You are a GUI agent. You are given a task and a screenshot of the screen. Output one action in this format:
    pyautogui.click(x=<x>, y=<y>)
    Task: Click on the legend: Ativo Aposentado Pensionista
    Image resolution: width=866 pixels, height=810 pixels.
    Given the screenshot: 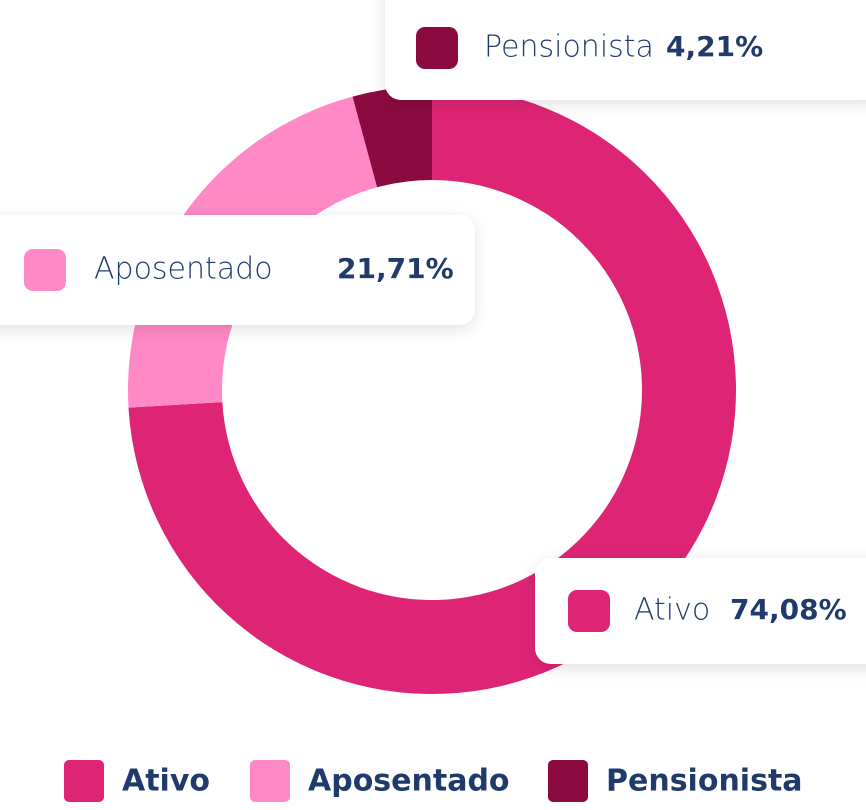 What is the action you would take?
    pyautogui.click(x=433, y=781)
    